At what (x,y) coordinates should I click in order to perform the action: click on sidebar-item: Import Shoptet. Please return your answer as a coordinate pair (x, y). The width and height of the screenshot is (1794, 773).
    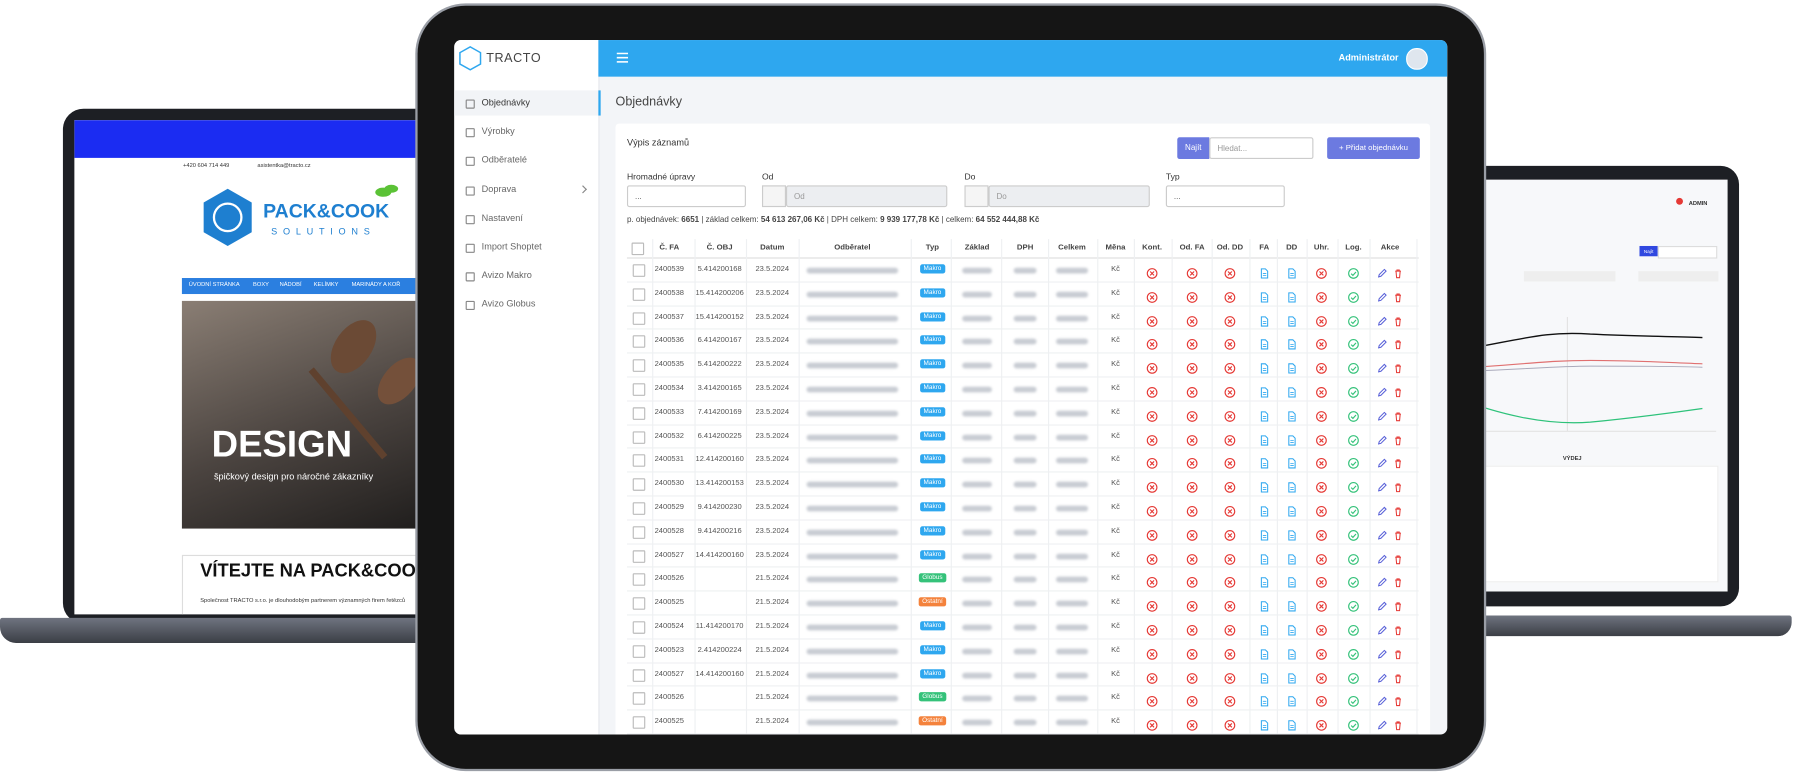
    Looking at the image, I should click on (526, 247).